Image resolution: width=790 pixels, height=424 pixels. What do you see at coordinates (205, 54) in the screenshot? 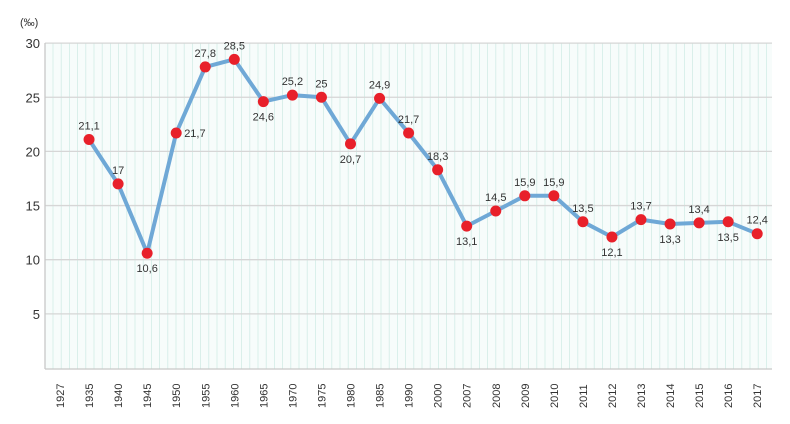
I see `data-label: 27,8` at bounding box center [205, 54].